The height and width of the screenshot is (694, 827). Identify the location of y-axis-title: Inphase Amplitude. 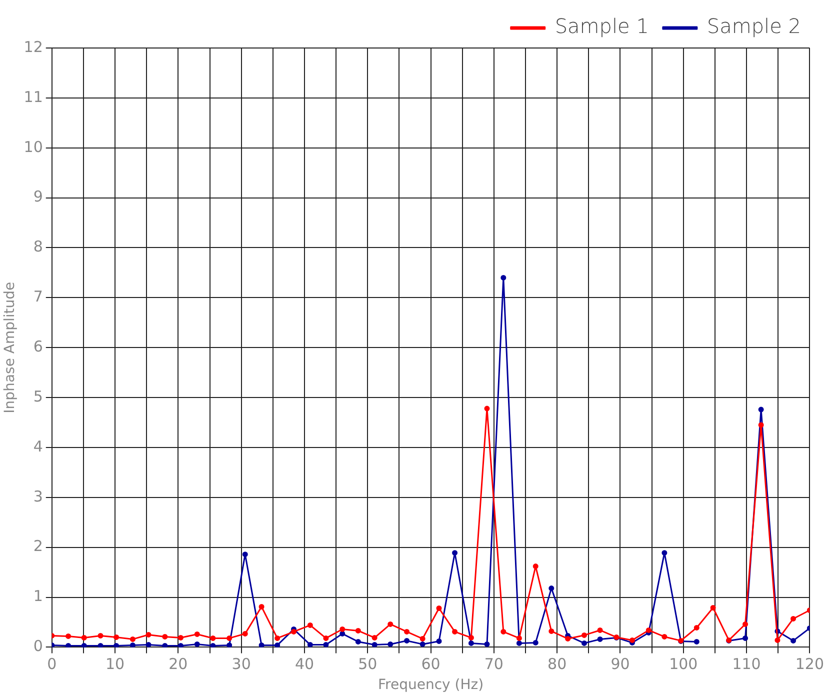
(10, 348).